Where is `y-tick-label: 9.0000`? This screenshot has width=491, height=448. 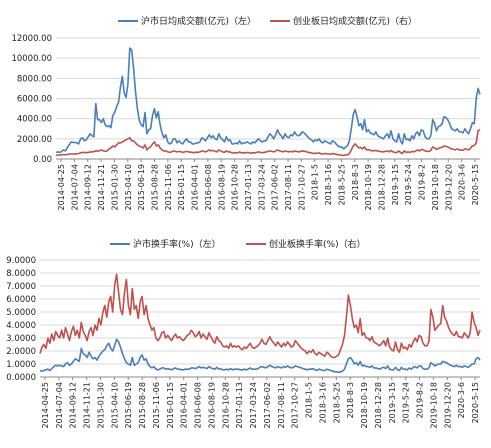
y-tick-label: 9.0000 is located at coordinates (21, 261).